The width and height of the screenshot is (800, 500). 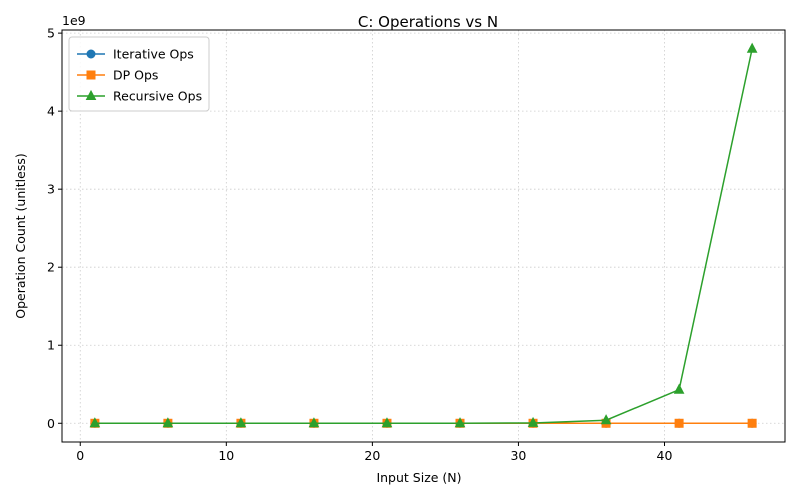 I want to click on y-tick-label: 3, so click(x=51, y=189).